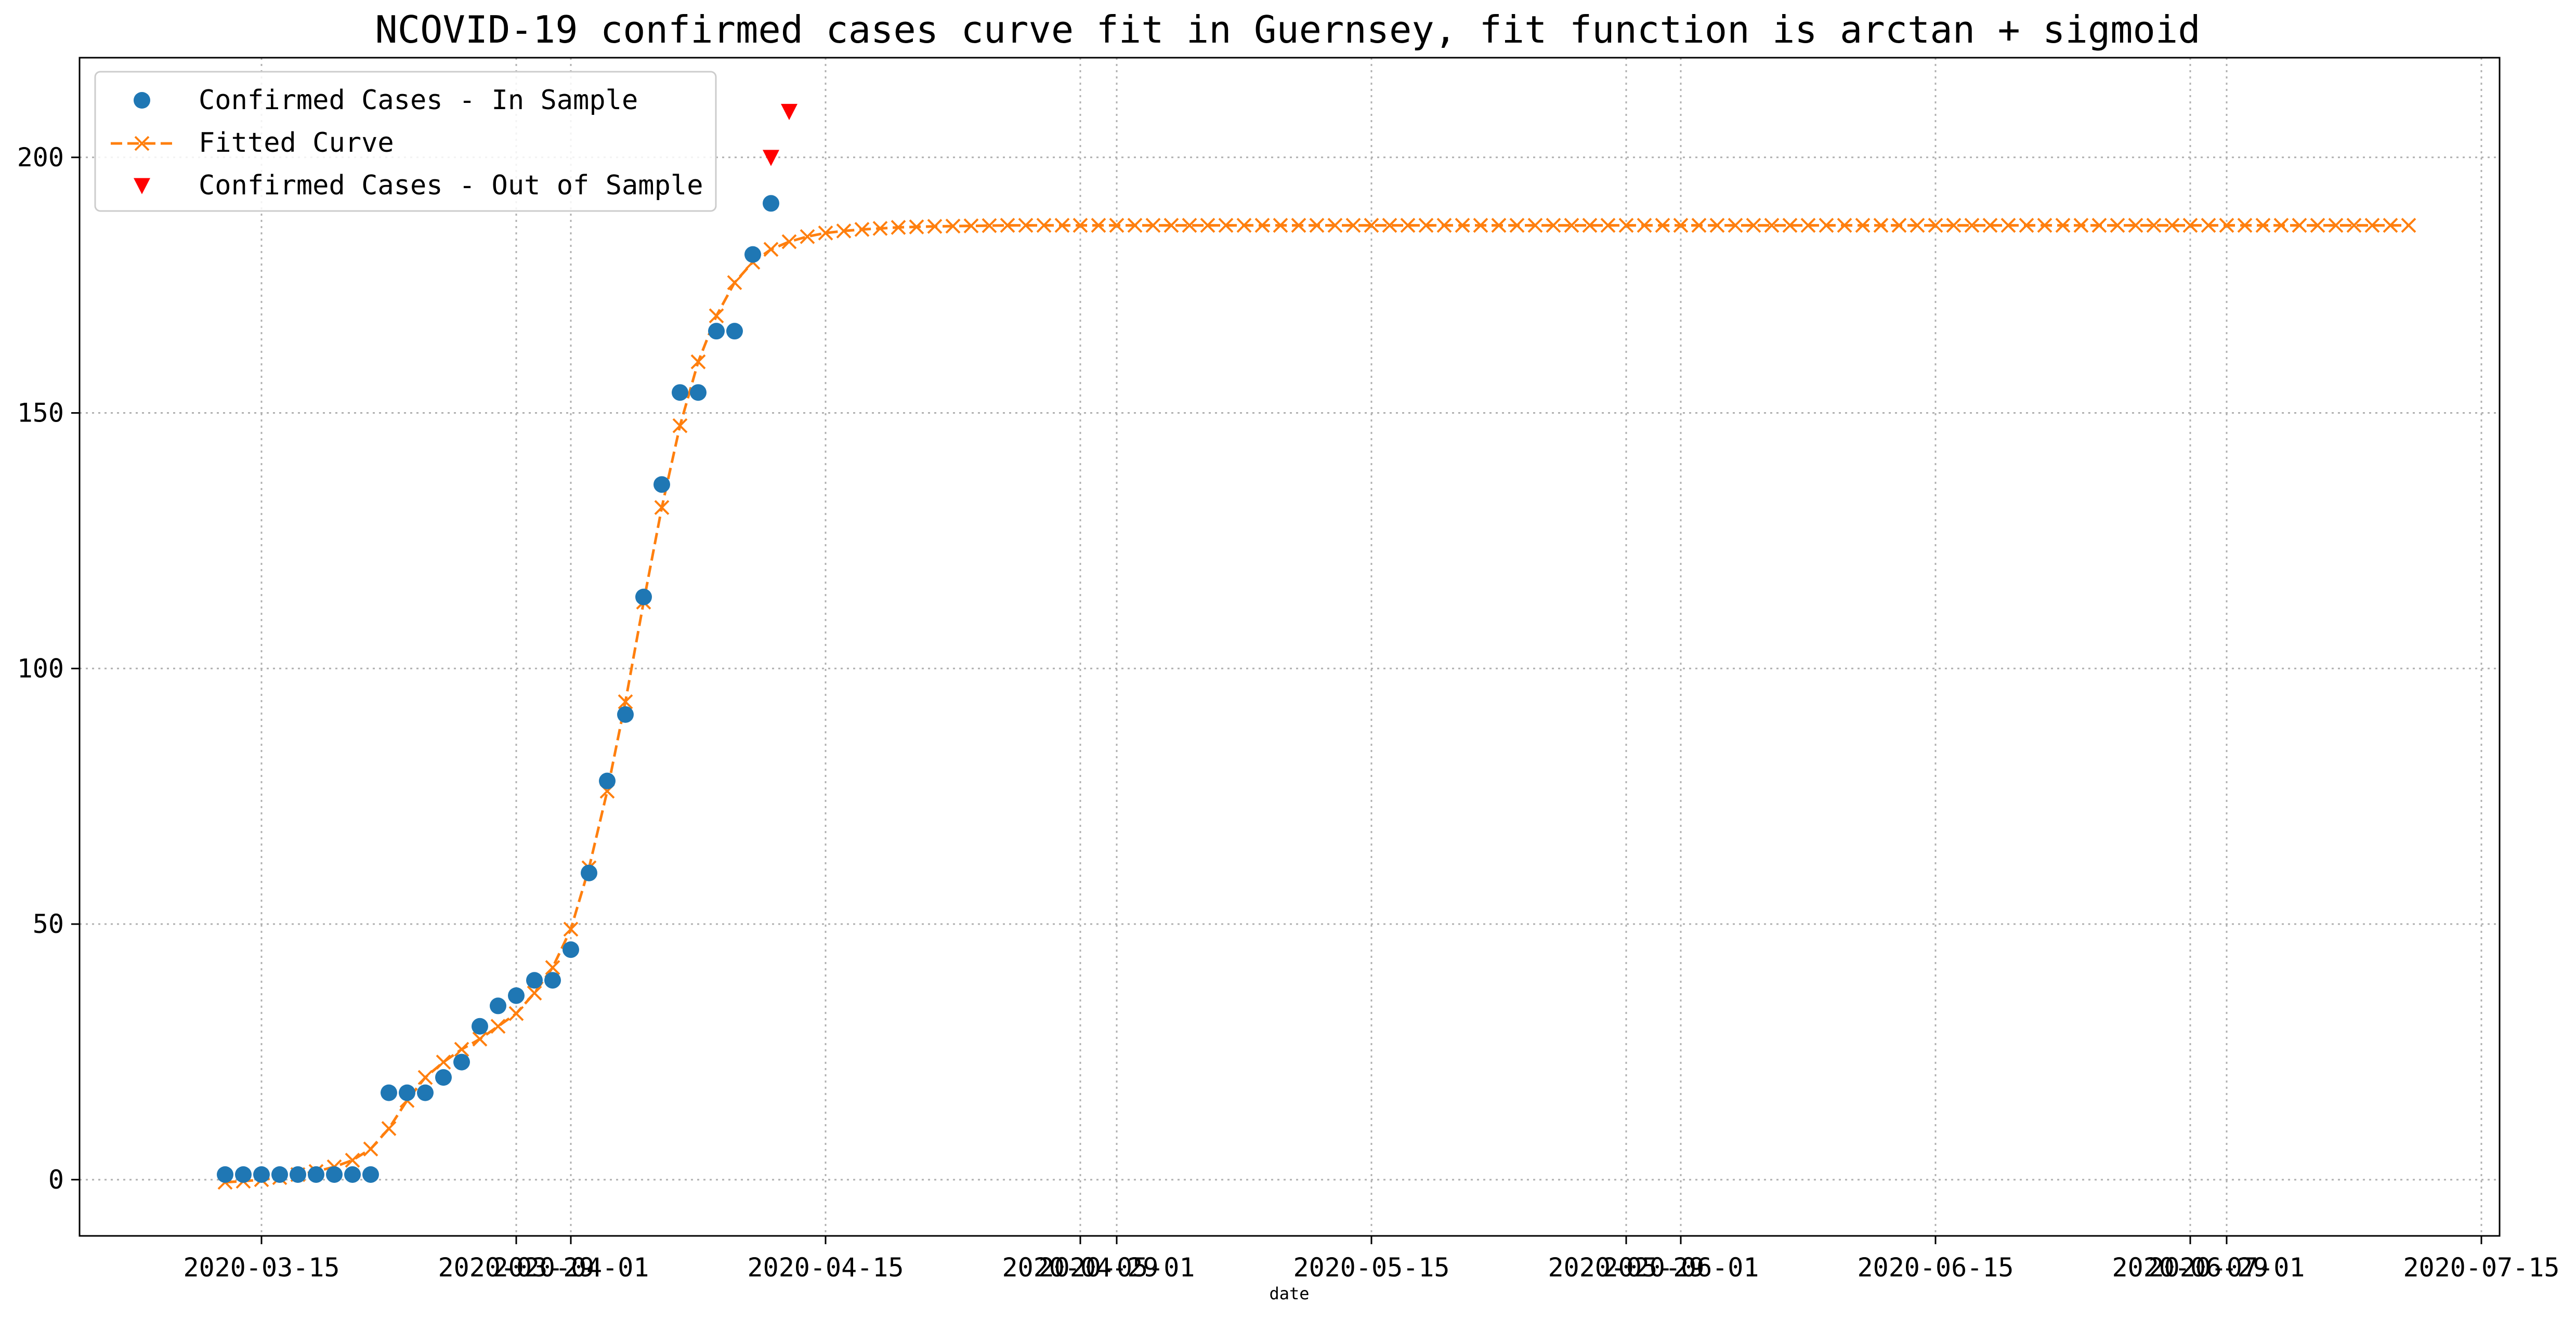 The height and width of the screenshot is (1318, 2576). What do you see at coordinates (780, 134) in the screenshot?
I see `out-of-sample-series` at bounding box center [780, 134].